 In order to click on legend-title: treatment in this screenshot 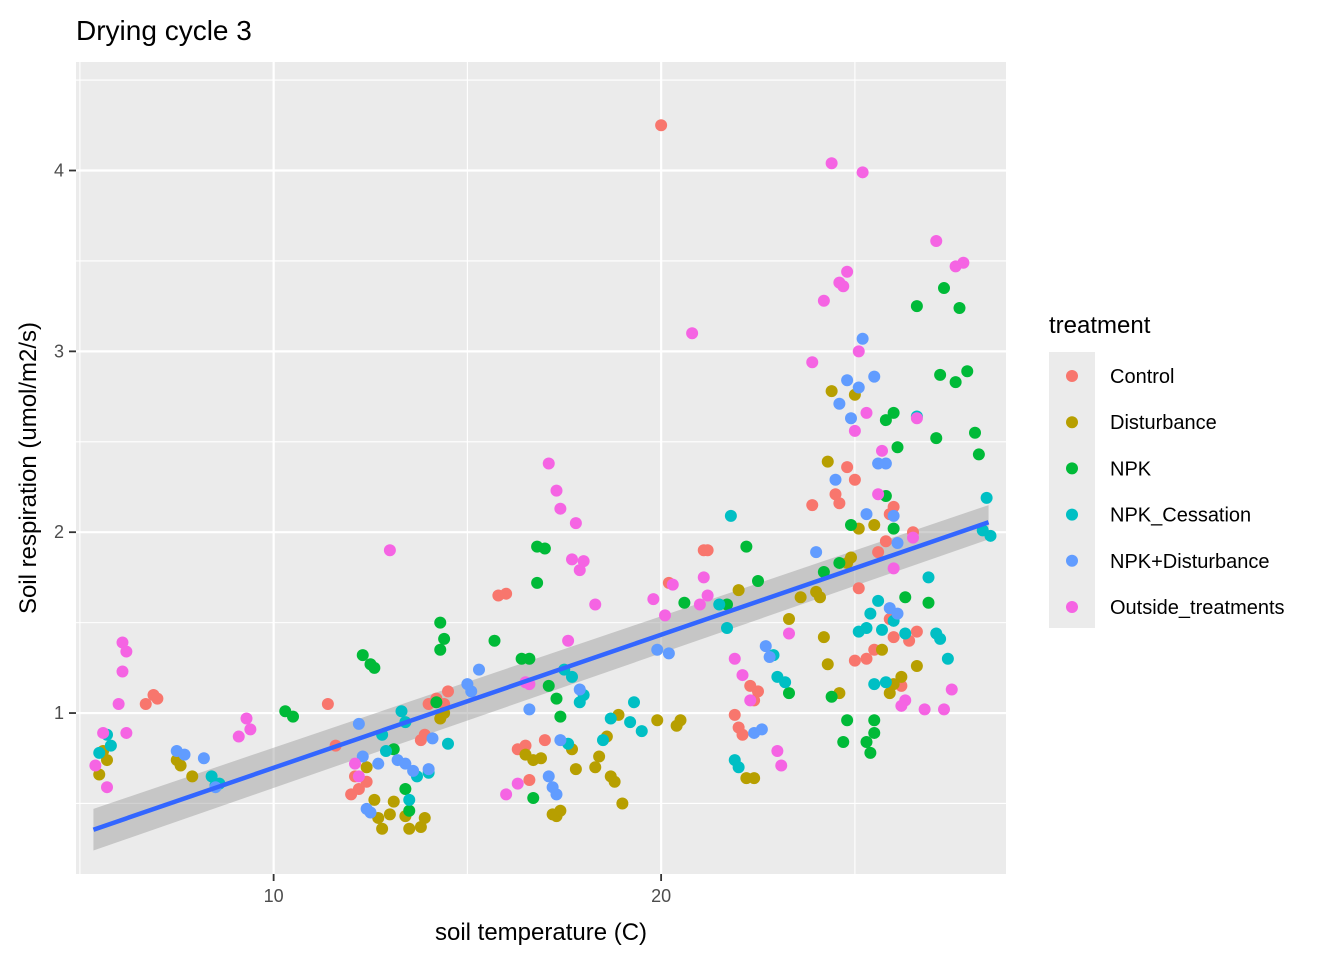, I will do `click(1100, 325)`.